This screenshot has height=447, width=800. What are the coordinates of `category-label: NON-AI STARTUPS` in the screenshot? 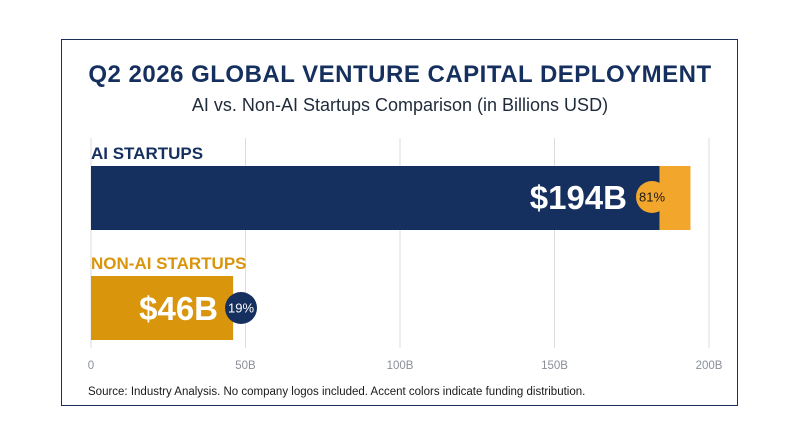 It's located at (169, 263).